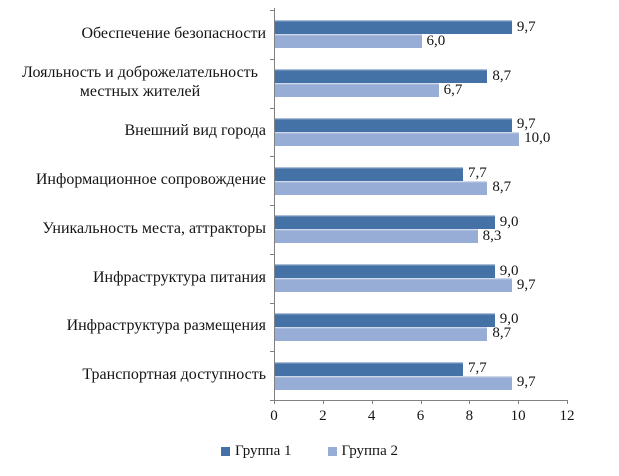 The width and height of the screenshot is (619, 476). What do you see at coordinates (263, 451) in the screenshot?
I see `legend-label-group1: Группа 1` at bounding box center [263, 451].